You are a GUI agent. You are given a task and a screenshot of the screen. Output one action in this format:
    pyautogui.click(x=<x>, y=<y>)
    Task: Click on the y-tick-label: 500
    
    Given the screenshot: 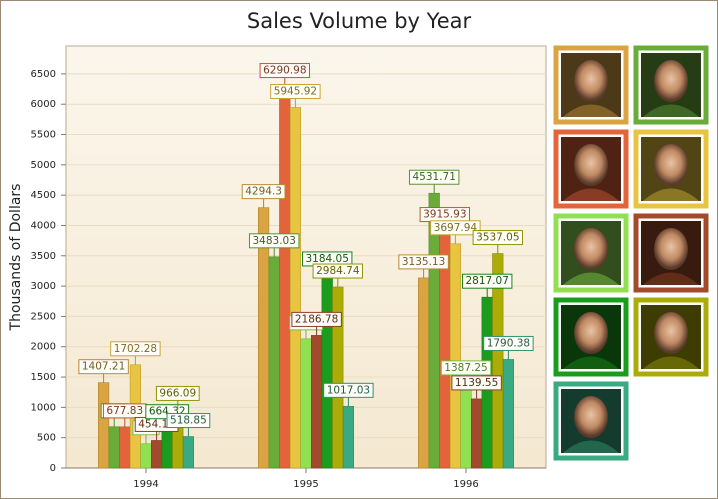 What is the action you would take?
    pyautogui.click(x=46, y=438)
    